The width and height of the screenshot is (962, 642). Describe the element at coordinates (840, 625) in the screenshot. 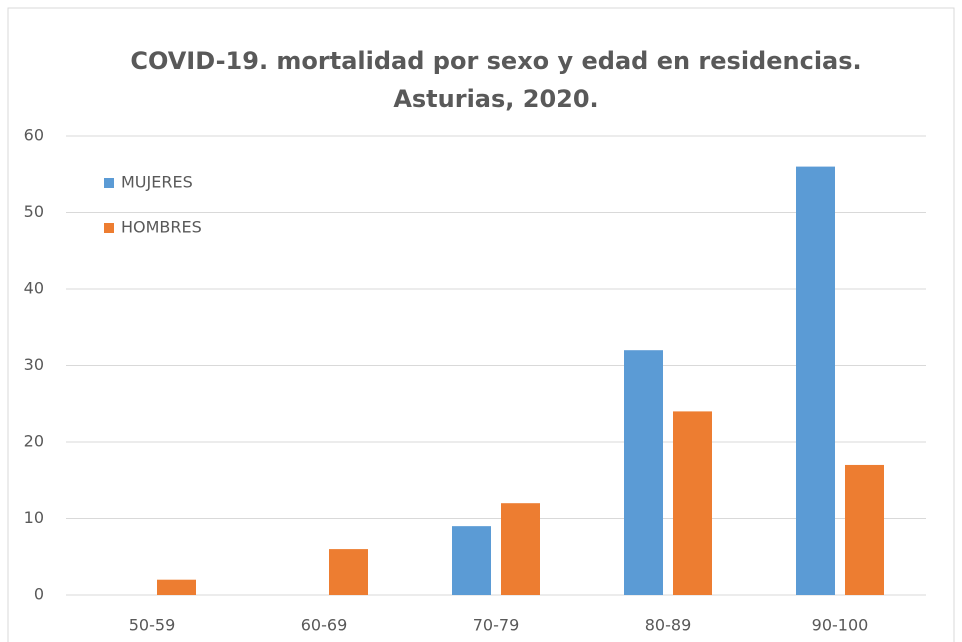

I see `x-tick-label: 90-100` at that location.